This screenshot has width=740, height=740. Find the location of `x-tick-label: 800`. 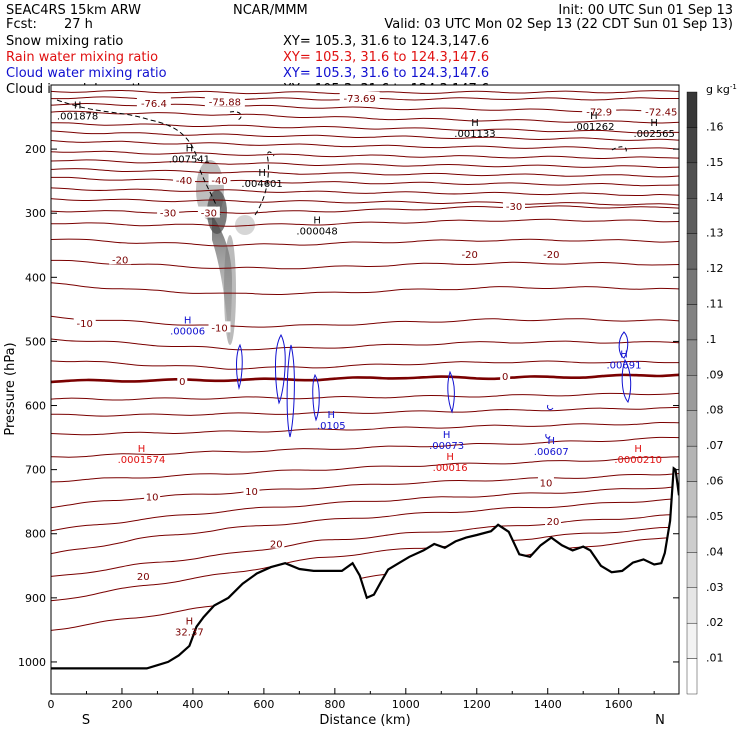

x-tick-label: 800 is located at coordinates (334, 704).